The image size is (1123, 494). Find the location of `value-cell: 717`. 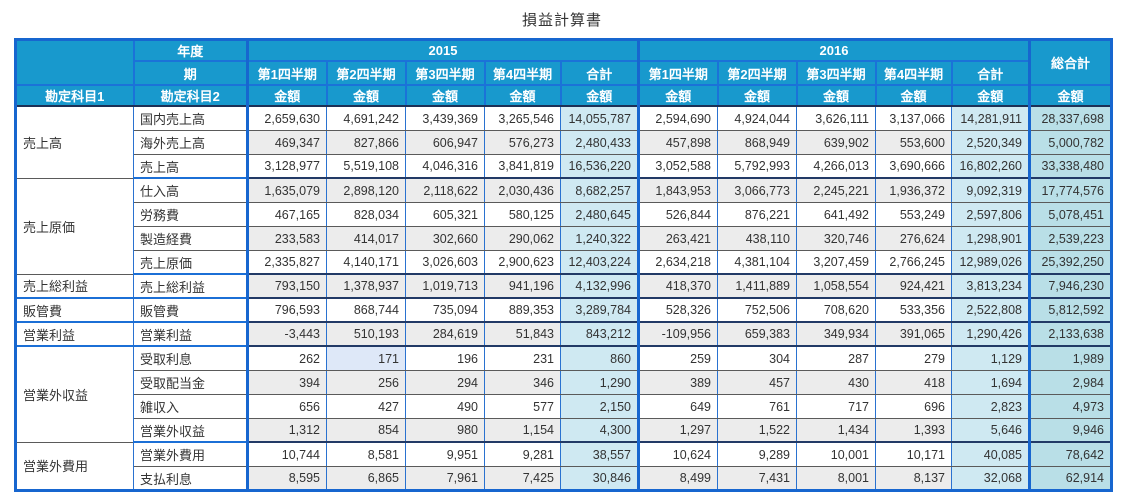

value-cell: 717 is located at coordinates (836, 406).